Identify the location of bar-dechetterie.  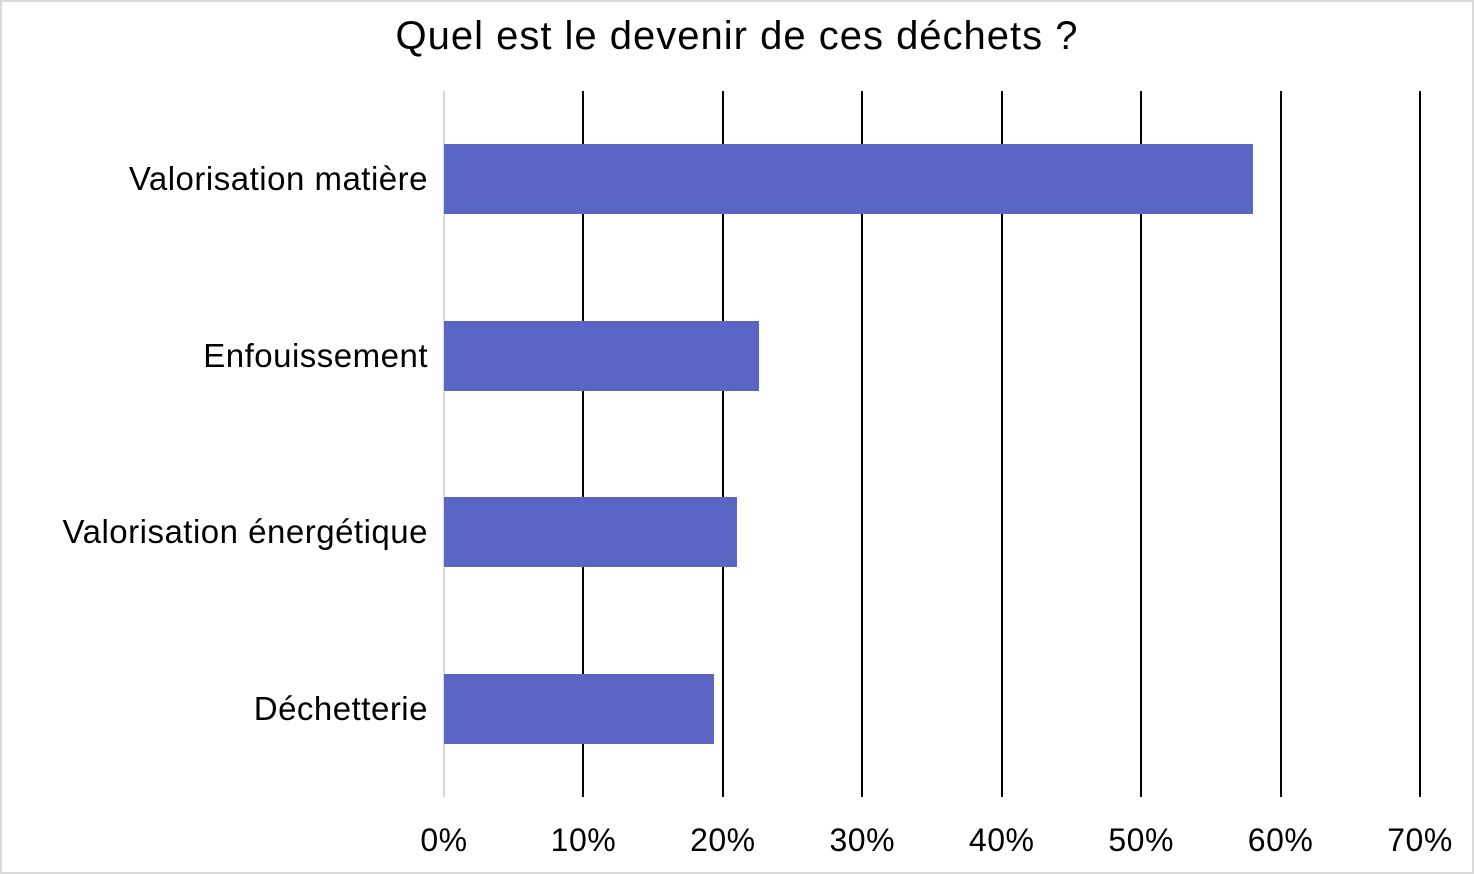
(579, 708).